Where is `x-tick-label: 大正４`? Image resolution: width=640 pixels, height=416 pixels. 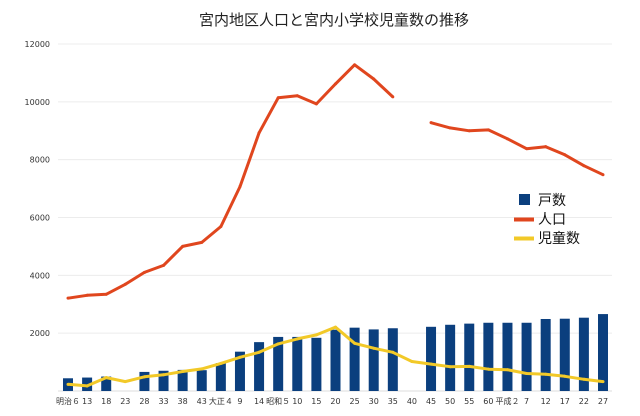
x-tick-label: 大正４ is located at coordinates (221, 401).